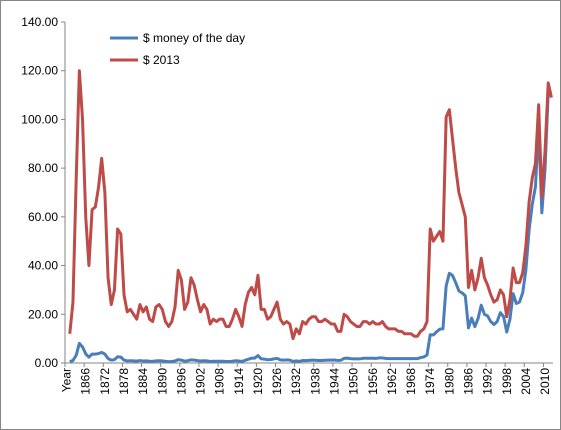 The width and height of the screenshot is (561, 430). Describe the element at coordinates (124, 381) in the screenshot. I see `x-tick-label: 1878` at that location.